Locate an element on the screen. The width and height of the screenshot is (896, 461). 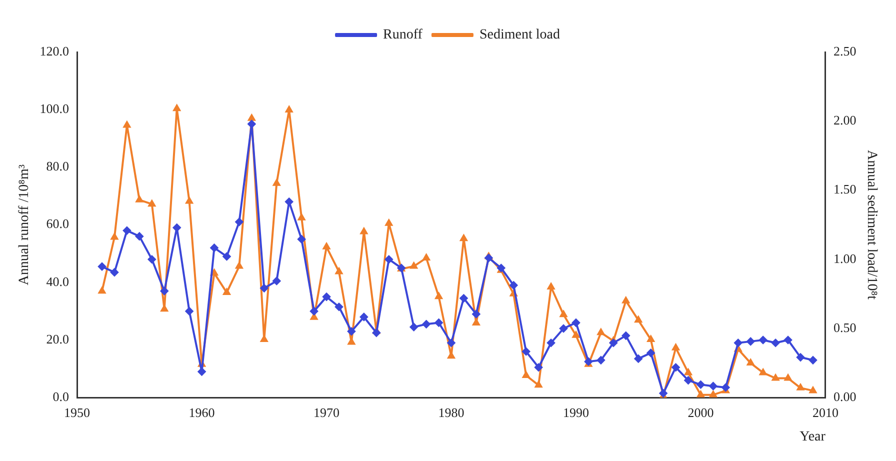
y-tick-label: 60.0 is located at coordinates (58, 224).